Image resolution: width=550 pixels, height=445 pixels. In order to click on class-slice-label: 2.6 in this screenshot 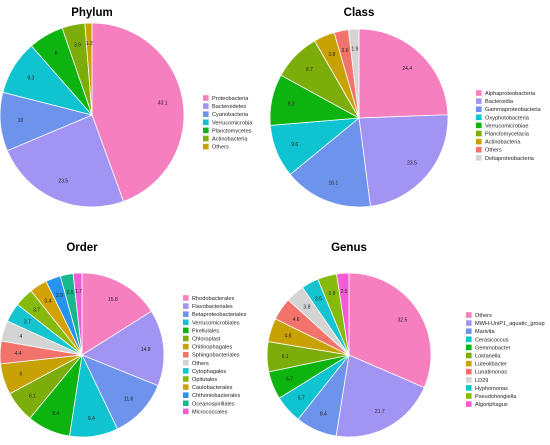, I will do `click(345, 51)`.